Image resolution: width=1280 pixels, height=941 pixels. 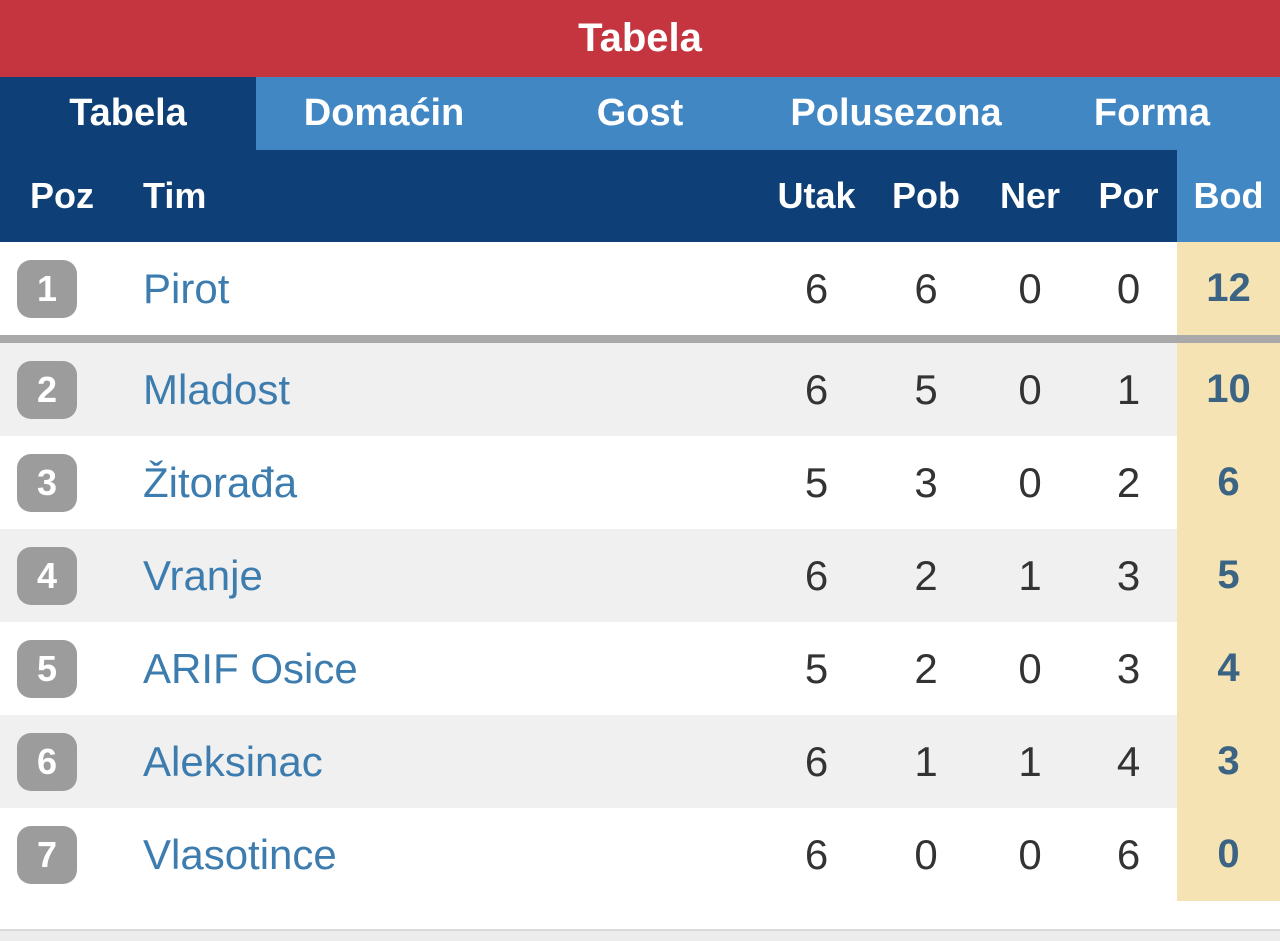 What do you see at coordinates (640, 761) in the screenshot?
I see `table-row: 6 Aleksinac 6 1 1 4 3` at bounding box center [640, 761].